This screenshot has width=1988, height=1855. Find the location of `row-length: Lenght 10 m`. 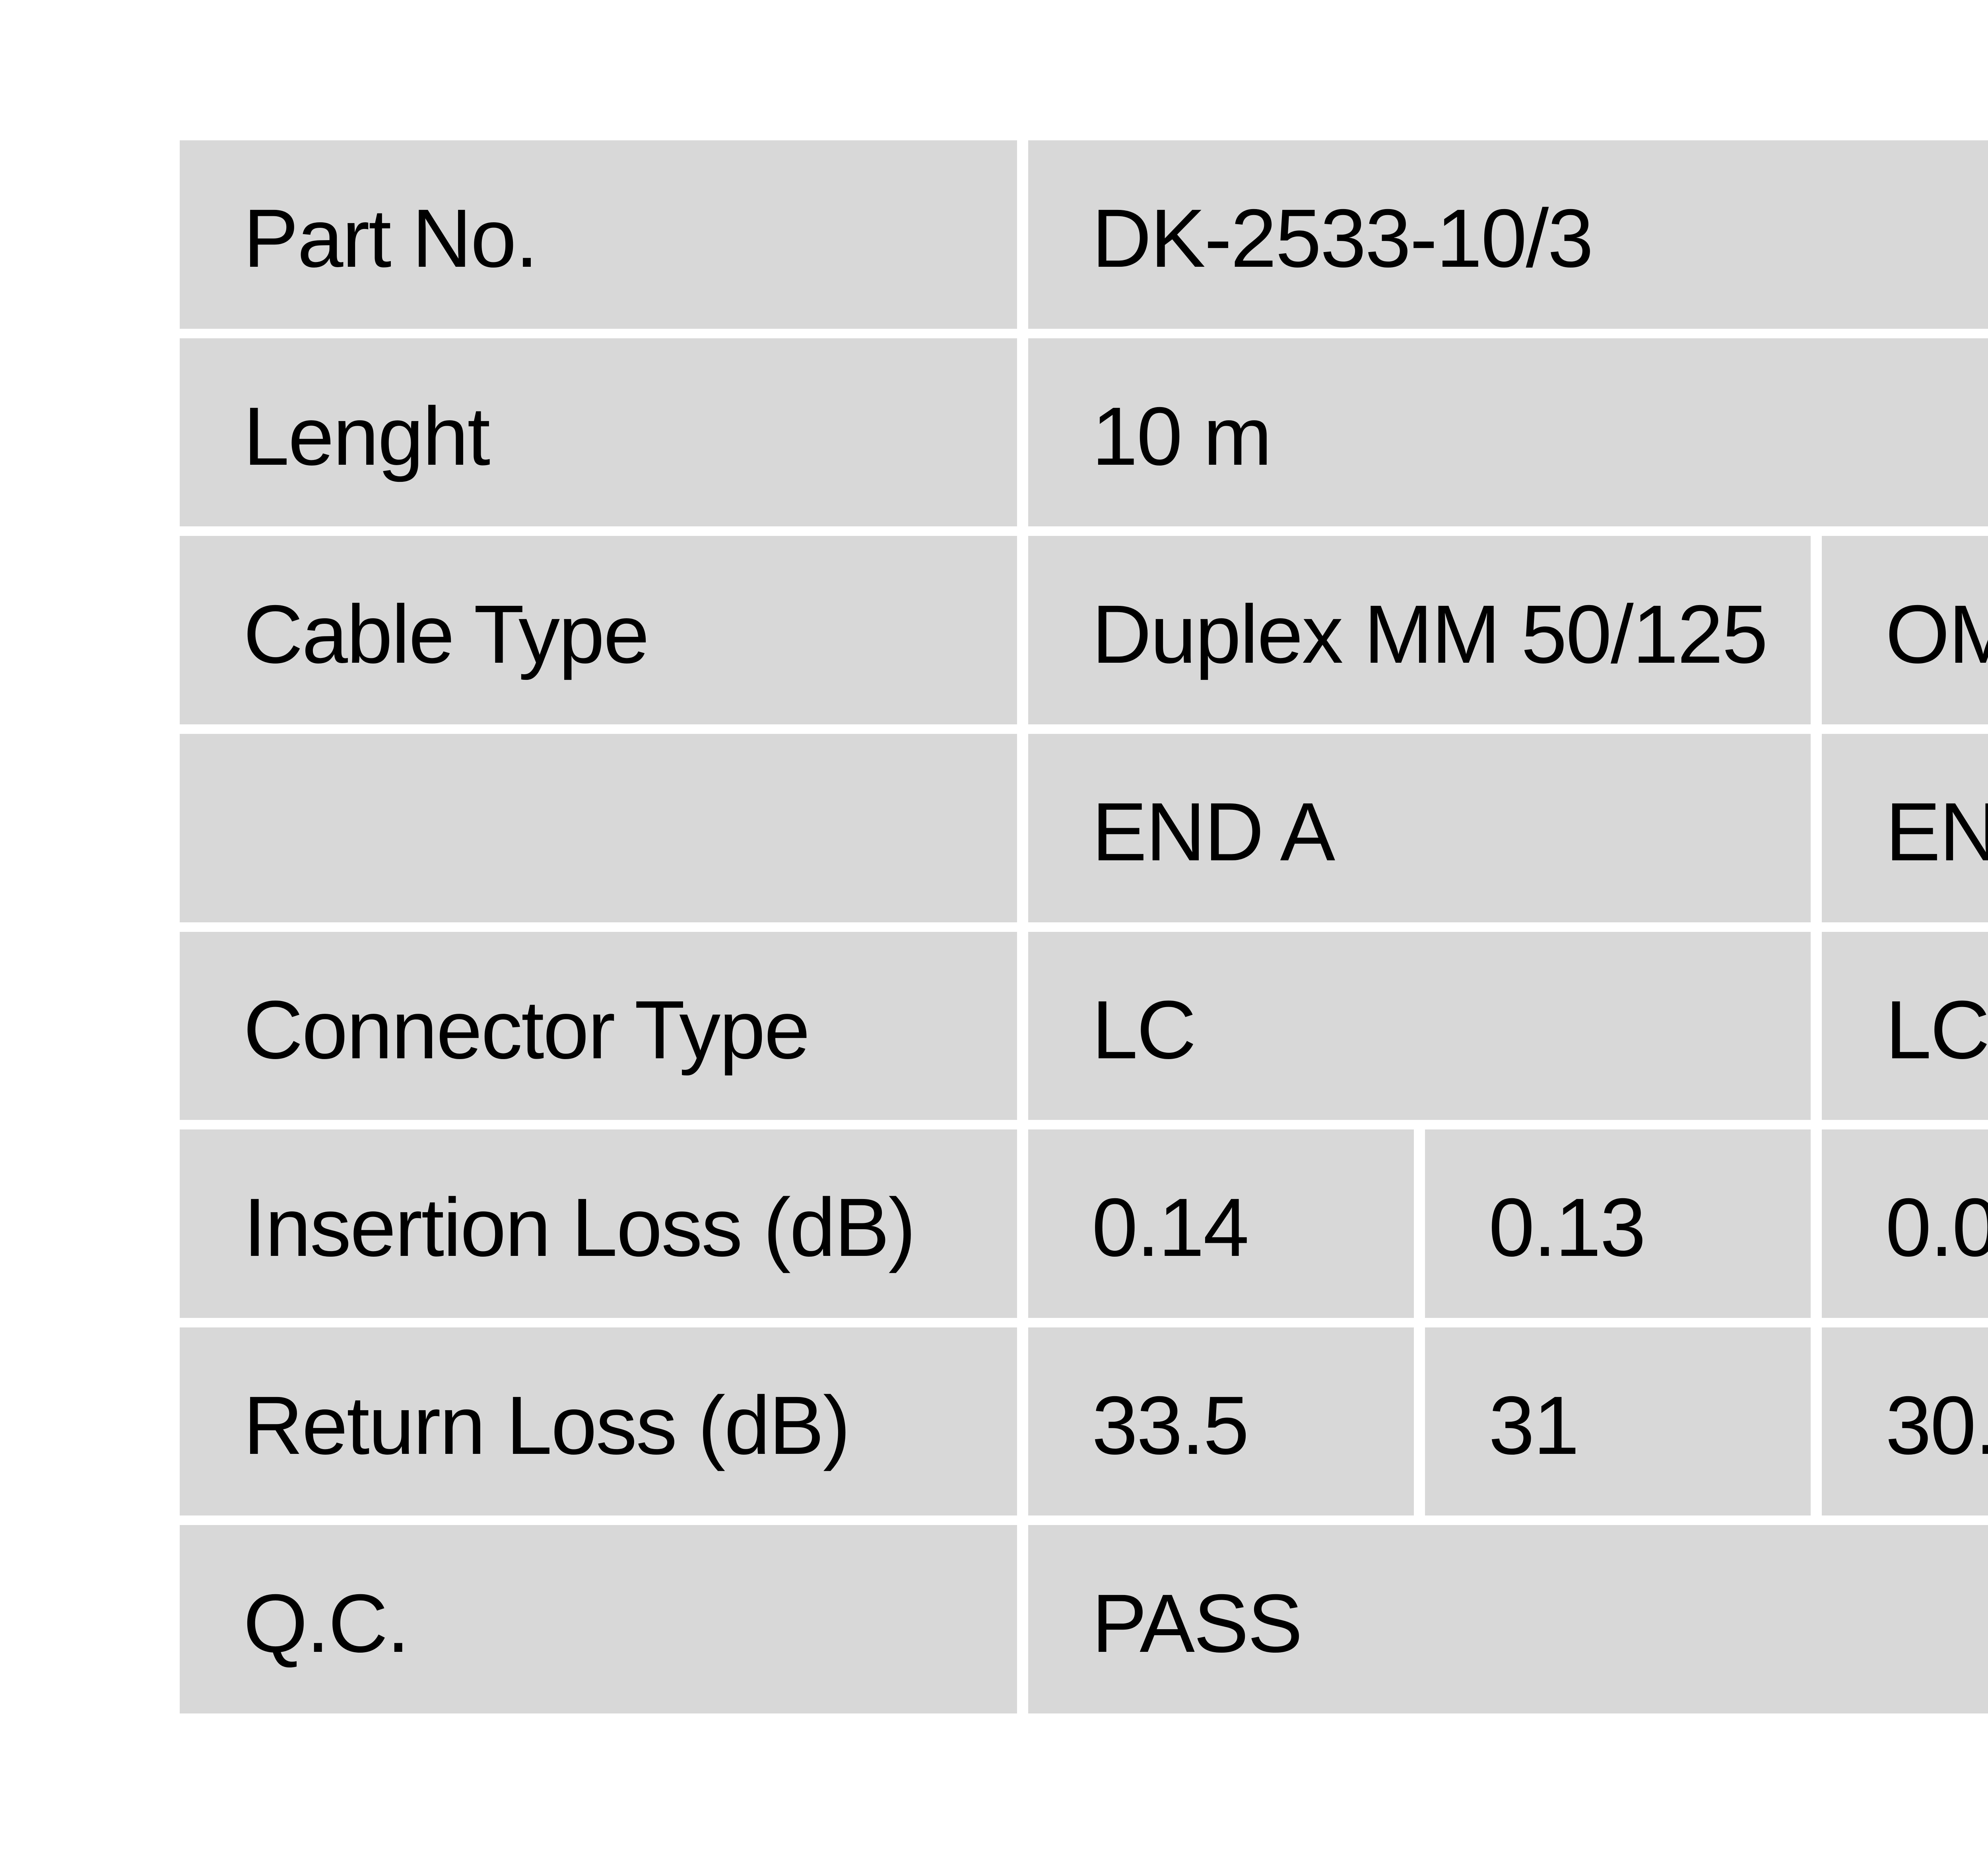

row-length: Lenght 10 m is located at coordinates (1084, 432).